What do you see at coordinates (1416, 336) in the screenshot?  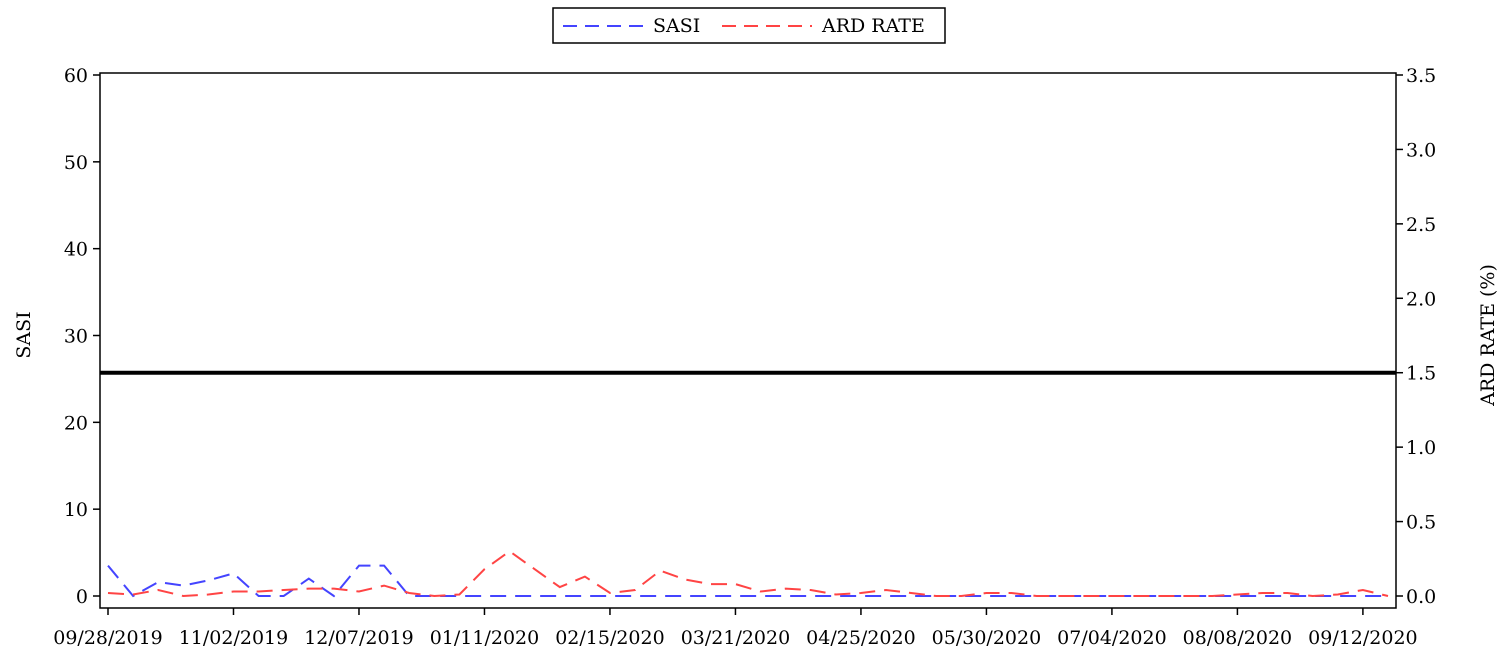 I see `right-axis-ticks: 0.0 0.5 1.0 1.5 2.0 2.5 3.0 3.5` at bounding box center [1416, 336].